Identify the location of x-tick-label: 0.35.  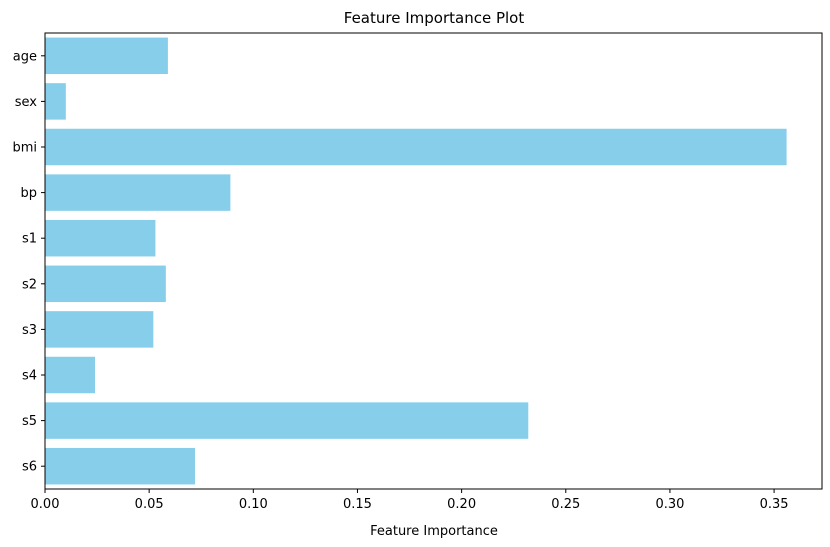
(774, 504).